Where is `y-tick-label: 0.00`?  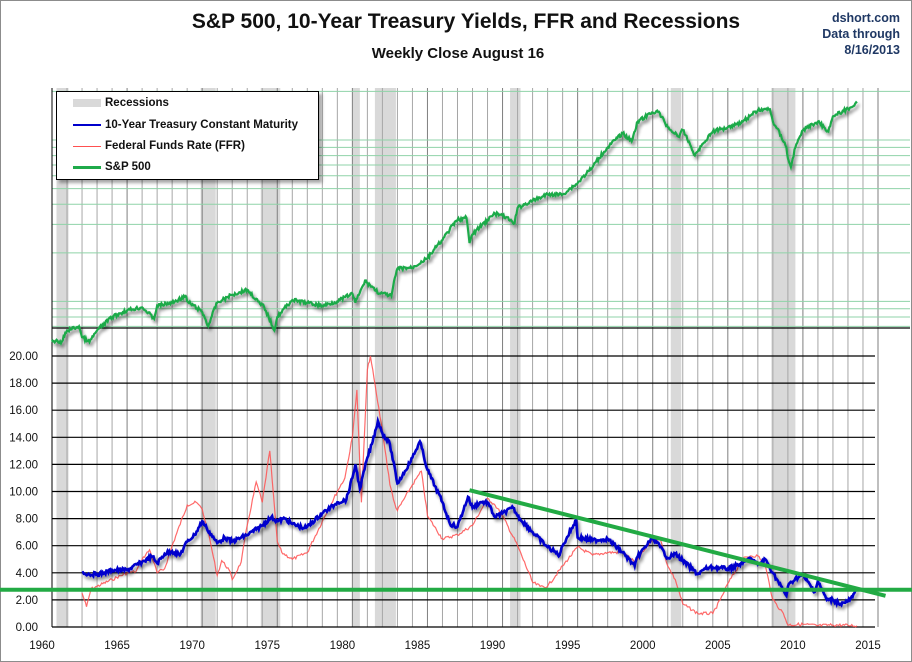
y-tick-label: 0.00 is located at coordinates (27, 628).